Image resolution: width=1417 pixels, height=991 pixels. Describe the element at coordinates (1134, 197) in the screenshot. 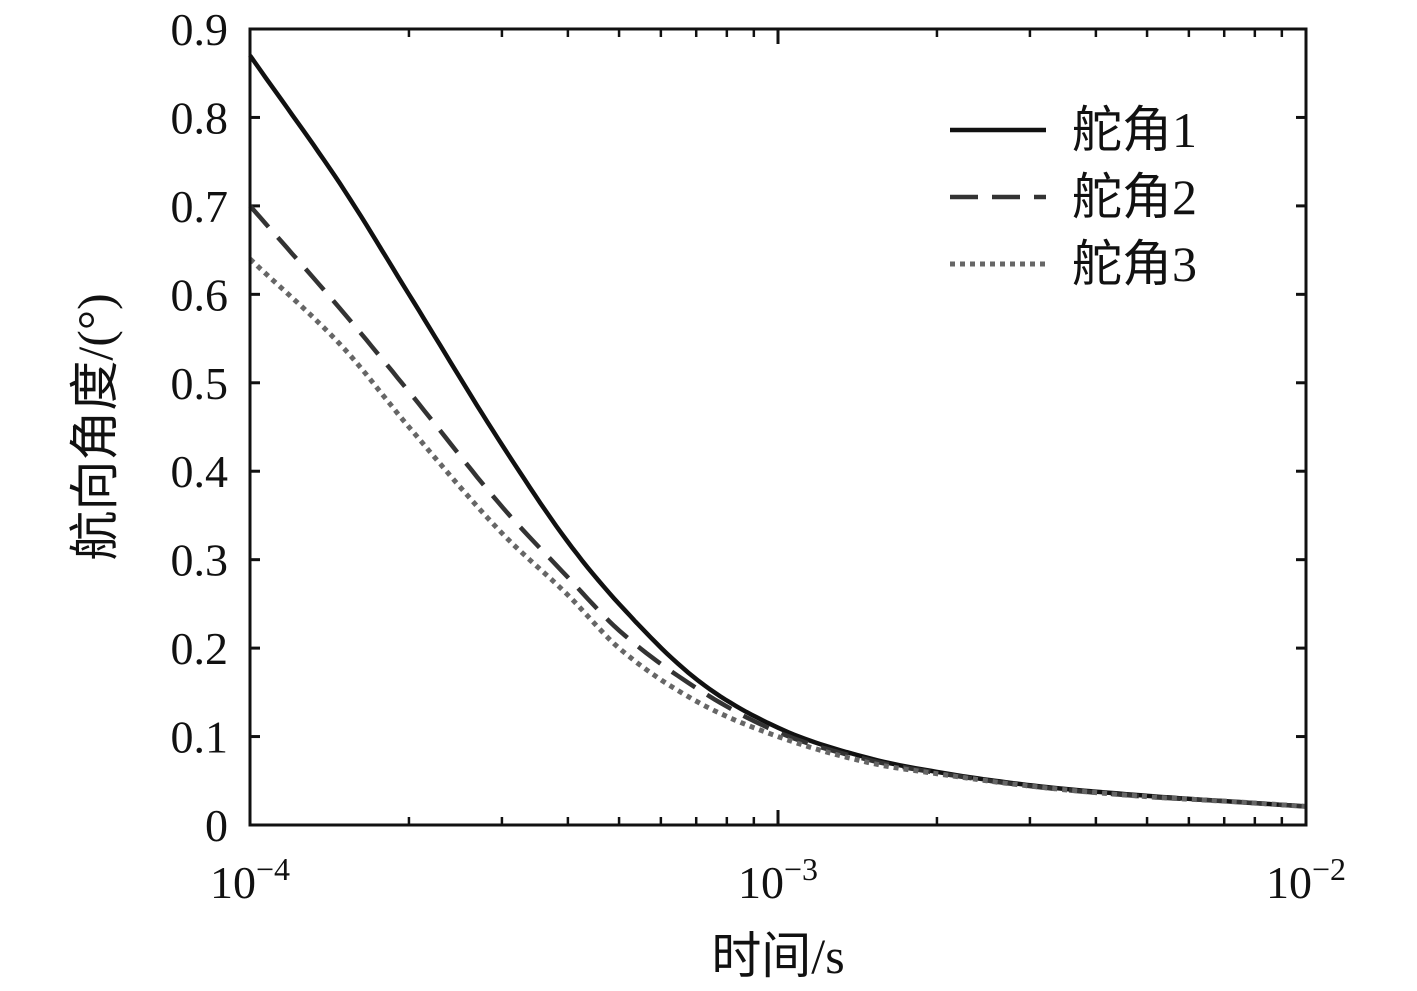

I see `legend-label-2: 舵角2` at that location.